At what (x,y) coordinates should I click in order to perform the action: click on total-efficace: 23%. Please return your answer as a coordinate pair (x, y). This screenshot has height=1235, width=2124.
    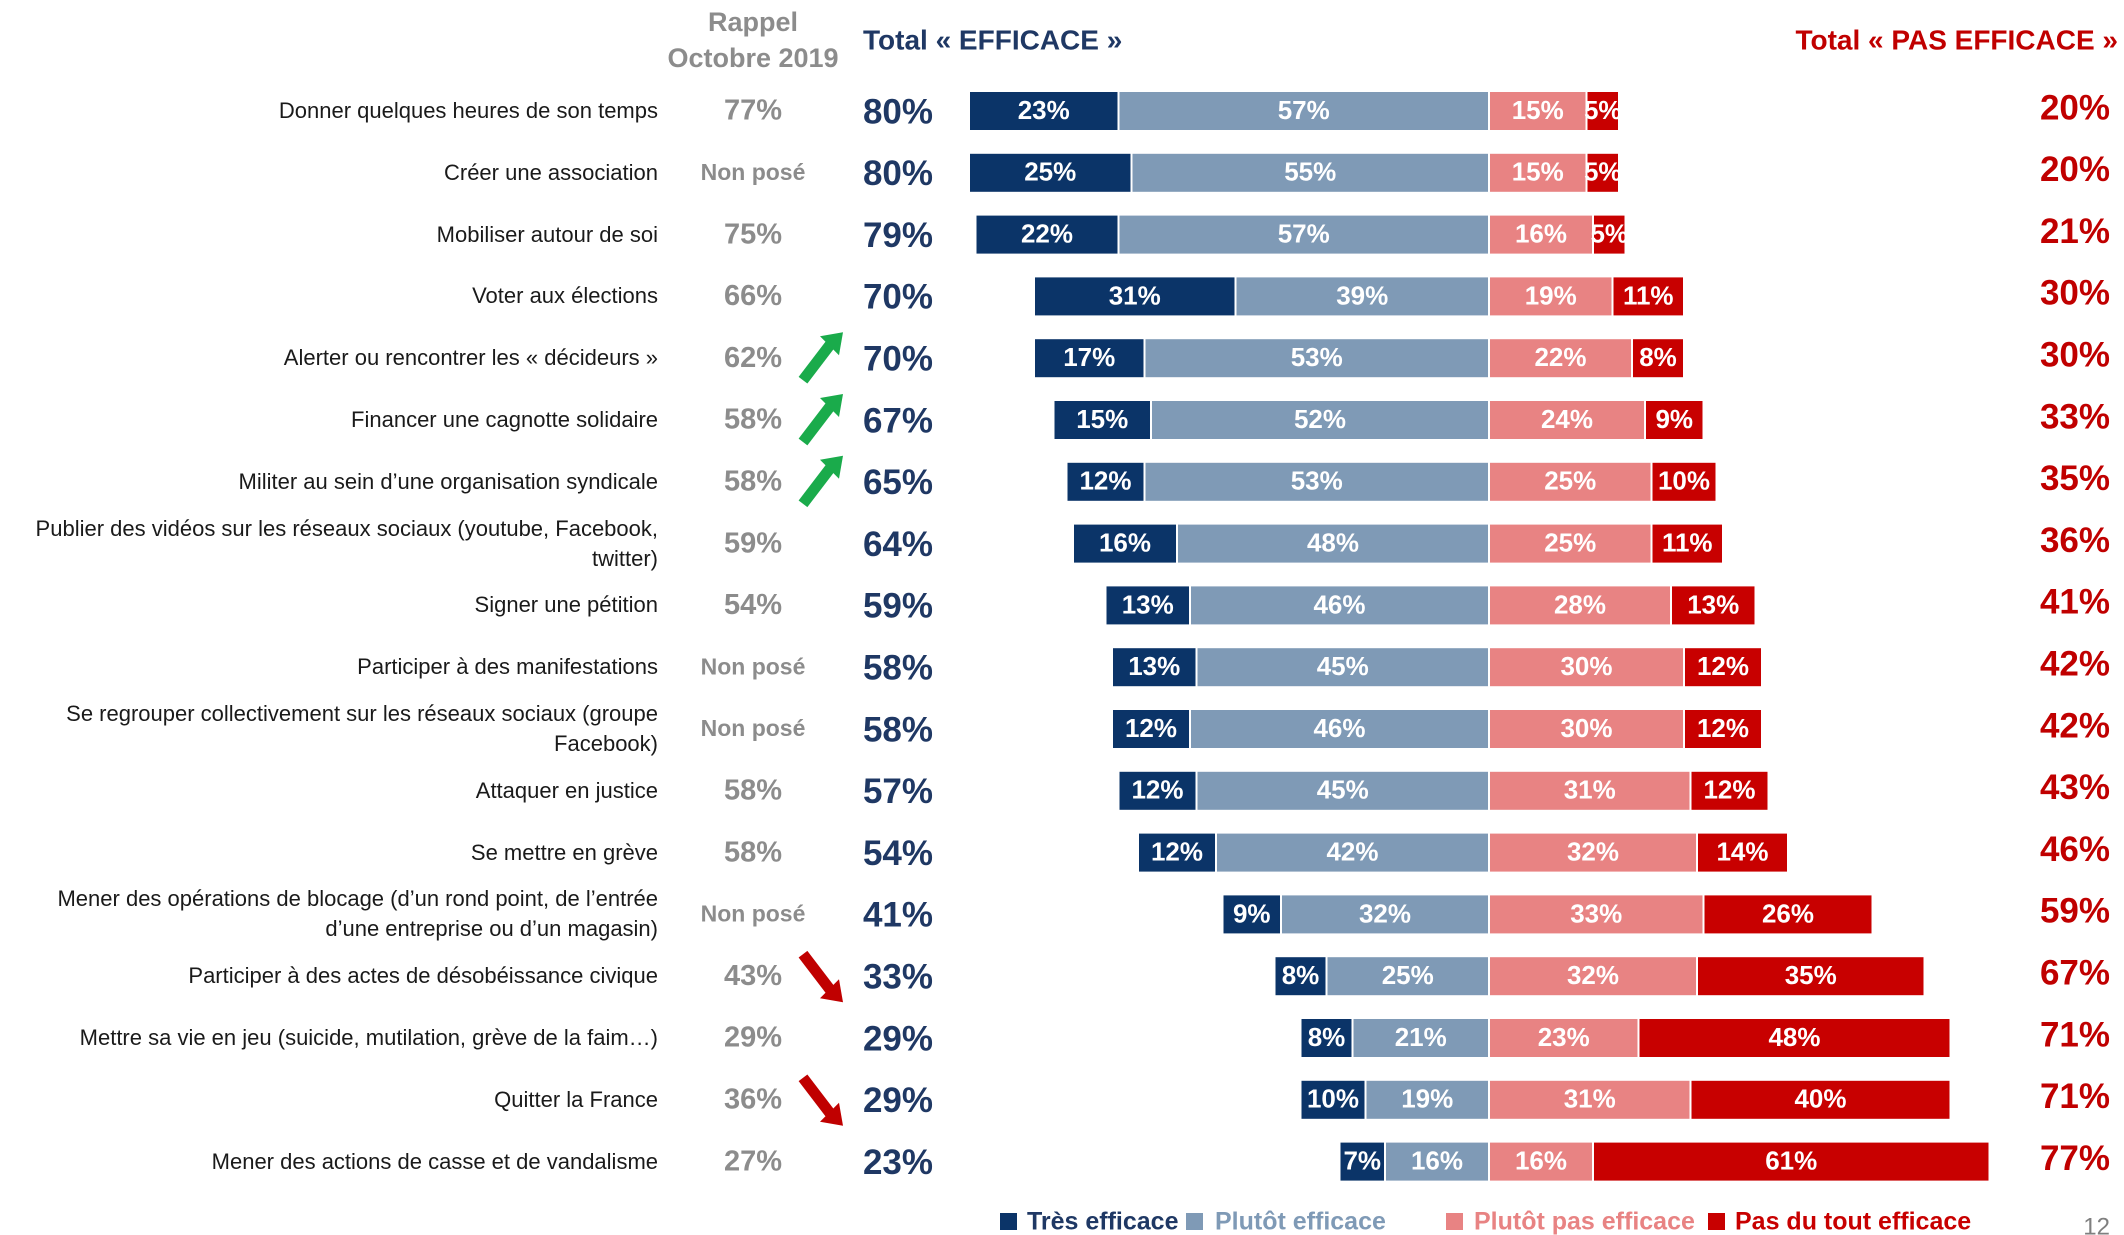
    Looking at the image, I should click on (898, 1162).